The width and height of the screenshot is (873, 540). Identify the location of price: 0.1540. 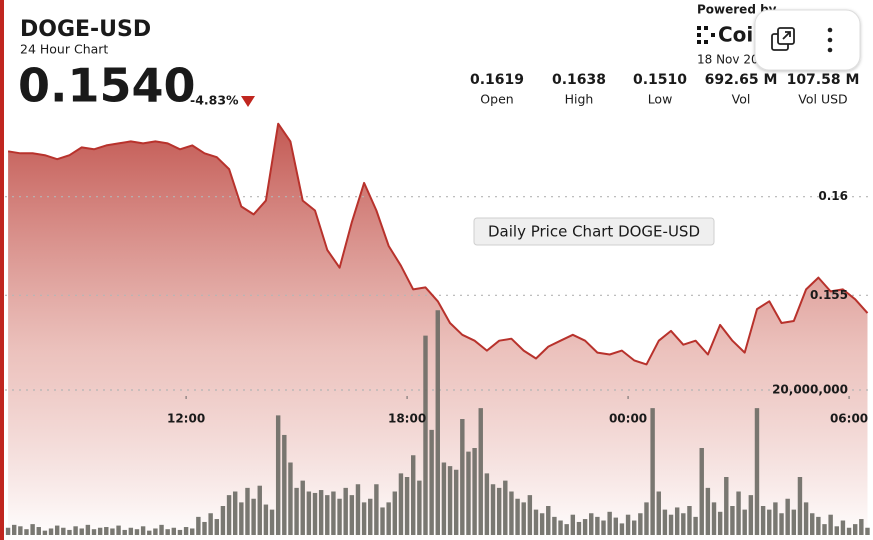
(107, 86).